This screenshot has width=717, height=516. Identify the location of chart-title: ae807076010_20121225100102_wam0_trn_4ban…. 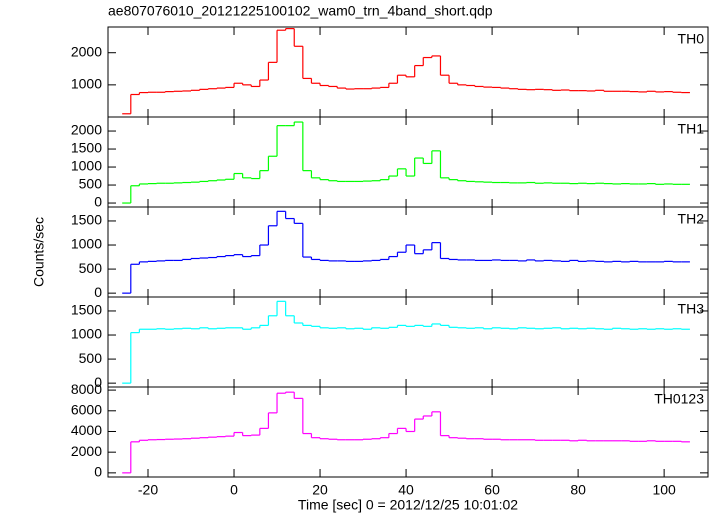
(300, 11).